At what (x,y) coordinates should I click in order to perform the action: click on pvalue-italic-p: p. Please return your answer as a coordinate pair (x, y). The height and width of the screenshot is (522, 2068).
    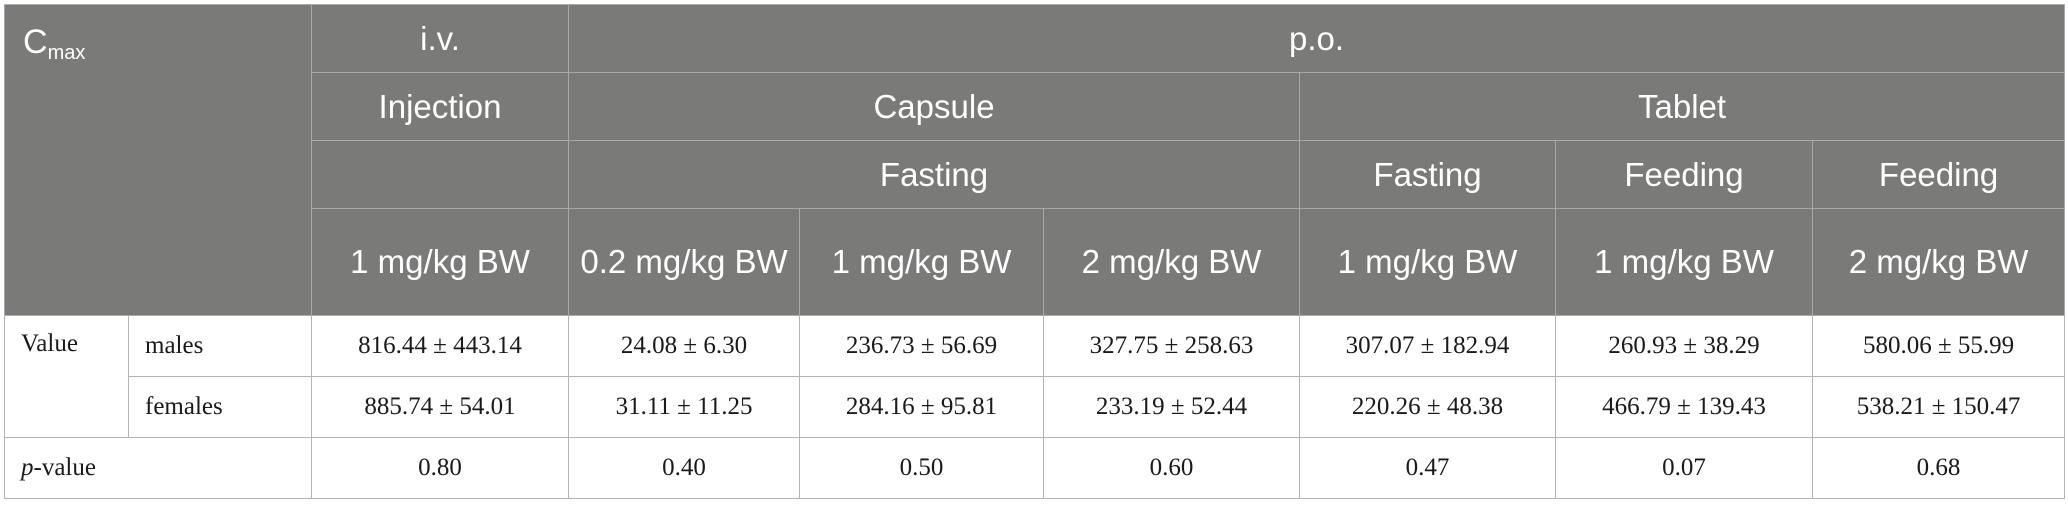
    Looking at the image, I should click on (27, 467).